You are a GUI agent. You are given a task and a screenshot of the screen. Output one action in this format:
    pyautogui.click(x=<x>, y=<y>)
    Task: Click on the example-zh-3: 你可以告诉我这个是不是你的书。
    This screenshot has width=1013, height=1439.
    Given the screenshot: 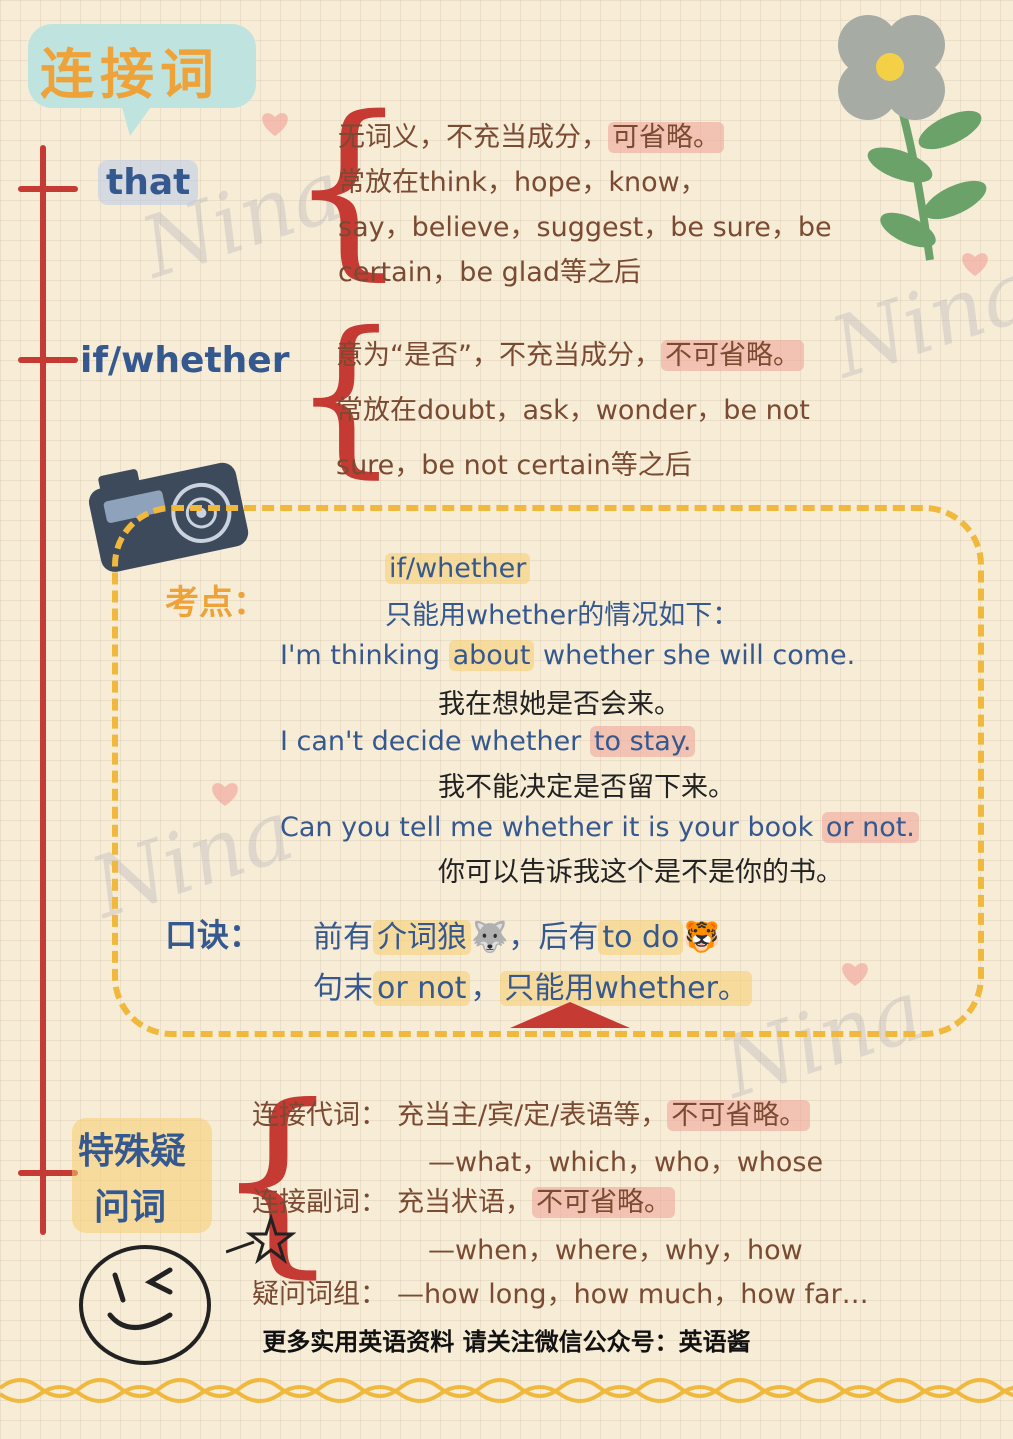 What is the action you would take?
    pyautogui.click(x=640, y=872)
    